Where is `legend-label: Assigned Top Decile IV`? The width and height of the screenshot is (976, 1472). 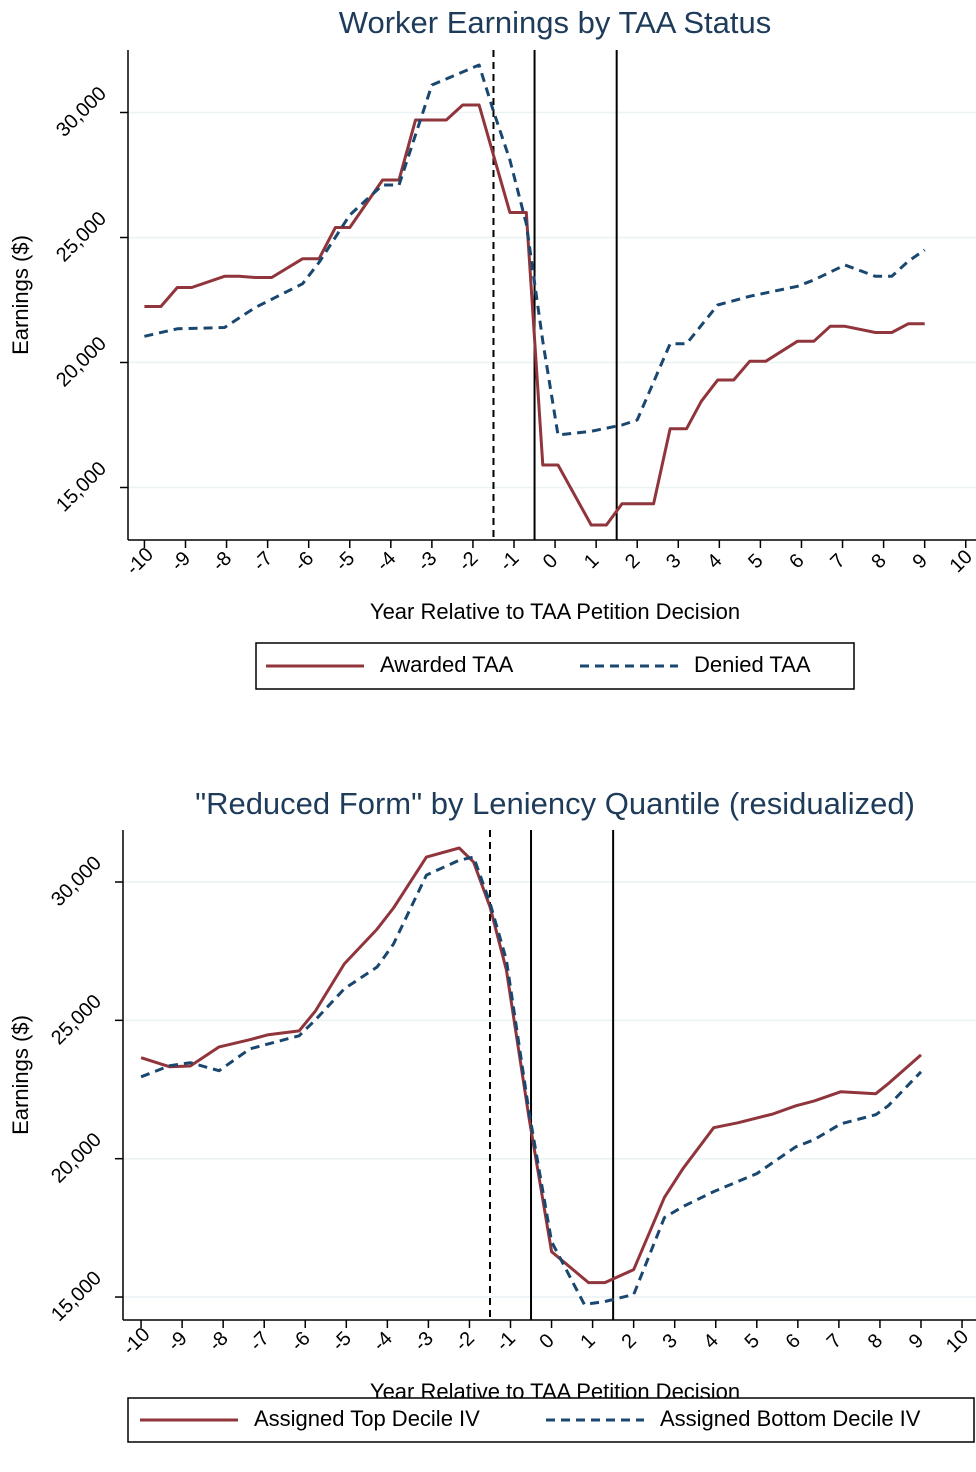 legend-label: Assigned Top Decile IV is located at coordinates (367, 1418).